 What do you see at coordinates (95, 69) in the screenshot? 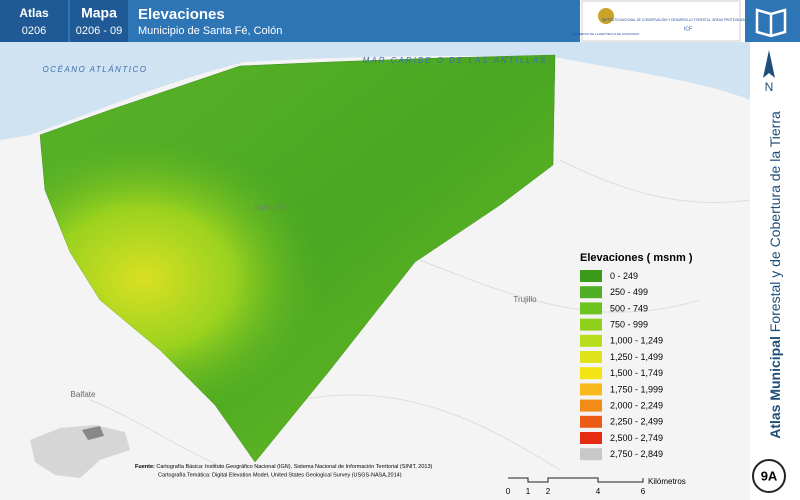
I see `ocean-label: OCÉANO ATLÁNTICO` at bounding box center [95, 69].